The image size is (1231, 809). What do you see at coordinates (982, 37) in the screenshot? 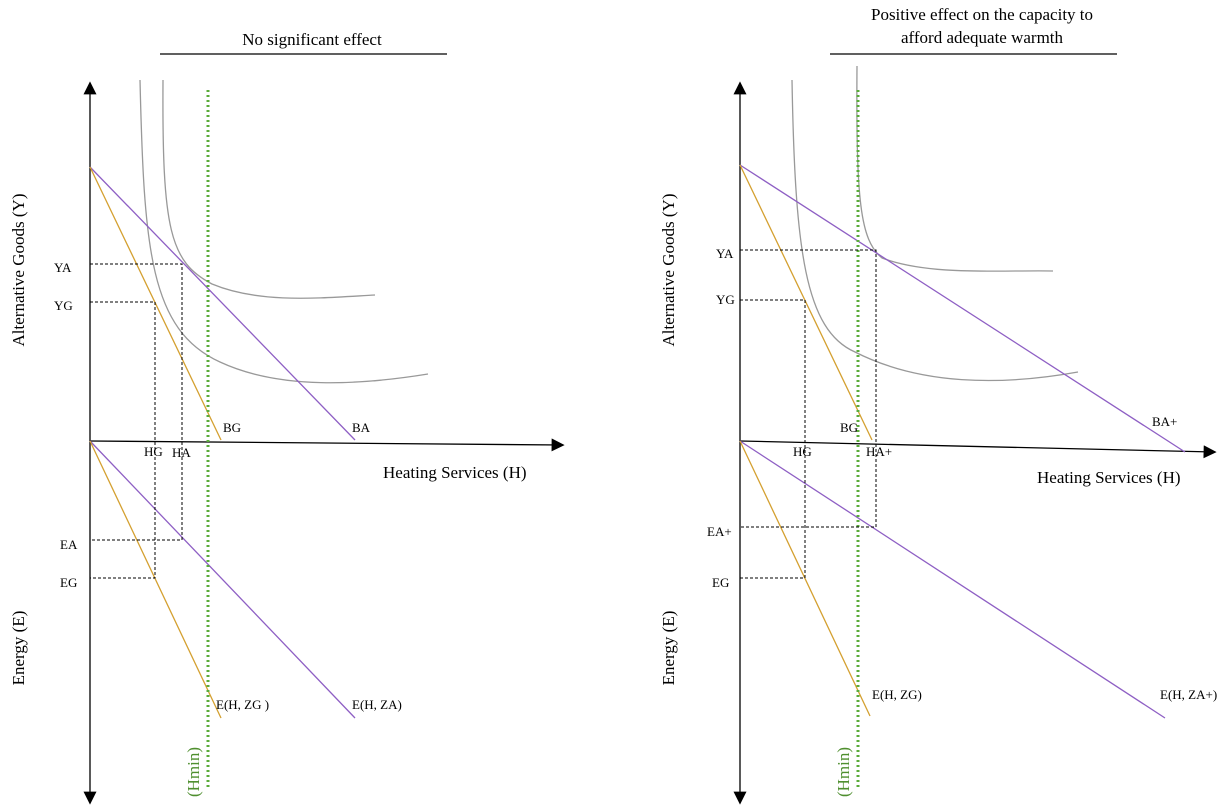
I see `panel-title: afford adequate warmth` at bounding box center [982, 37].